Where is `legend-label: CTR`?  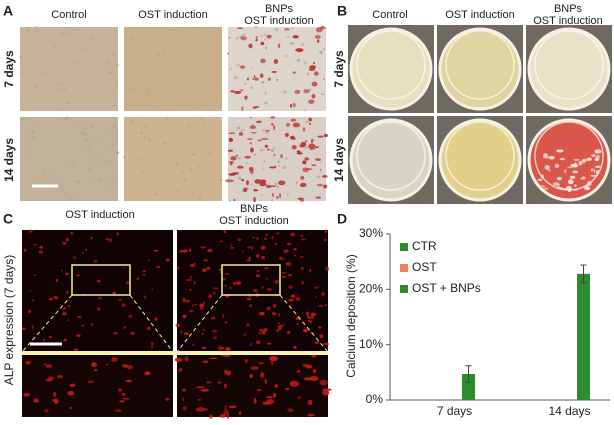
legend-label: CTR is located at coordinates (424, 246).